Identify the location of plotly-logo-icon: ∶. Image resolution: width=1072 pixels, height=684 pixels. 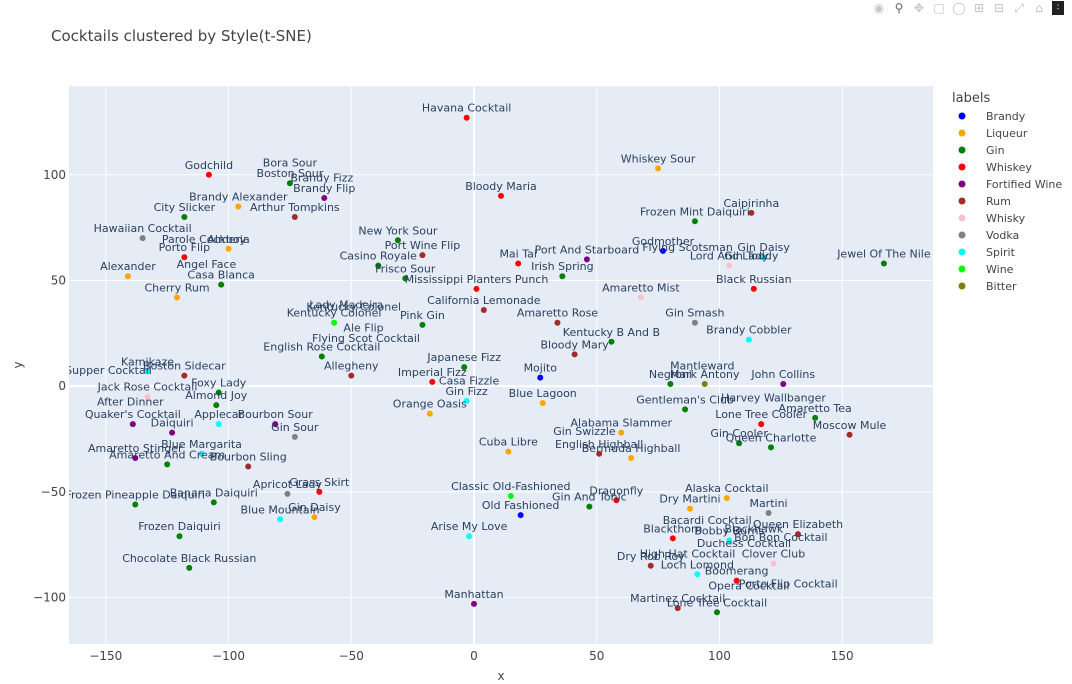
(1058, 8).